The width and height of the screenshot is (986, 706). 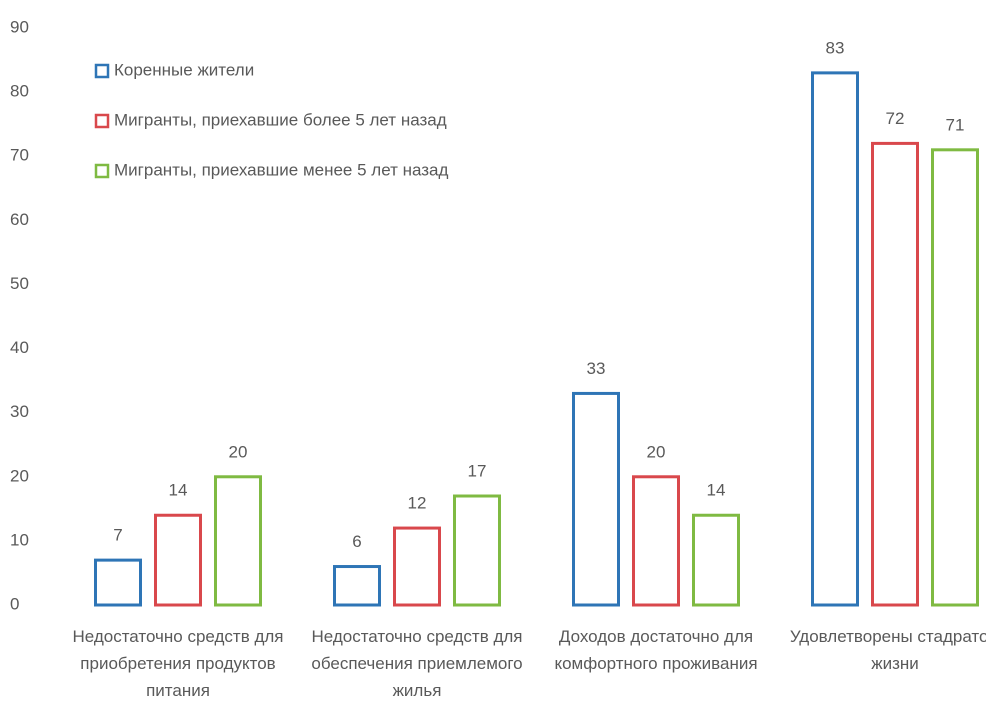 What do you see at coordinates (19, 347) in the screenshot?
I see `y-tick-label: 40` at bounding box center [19, 347].